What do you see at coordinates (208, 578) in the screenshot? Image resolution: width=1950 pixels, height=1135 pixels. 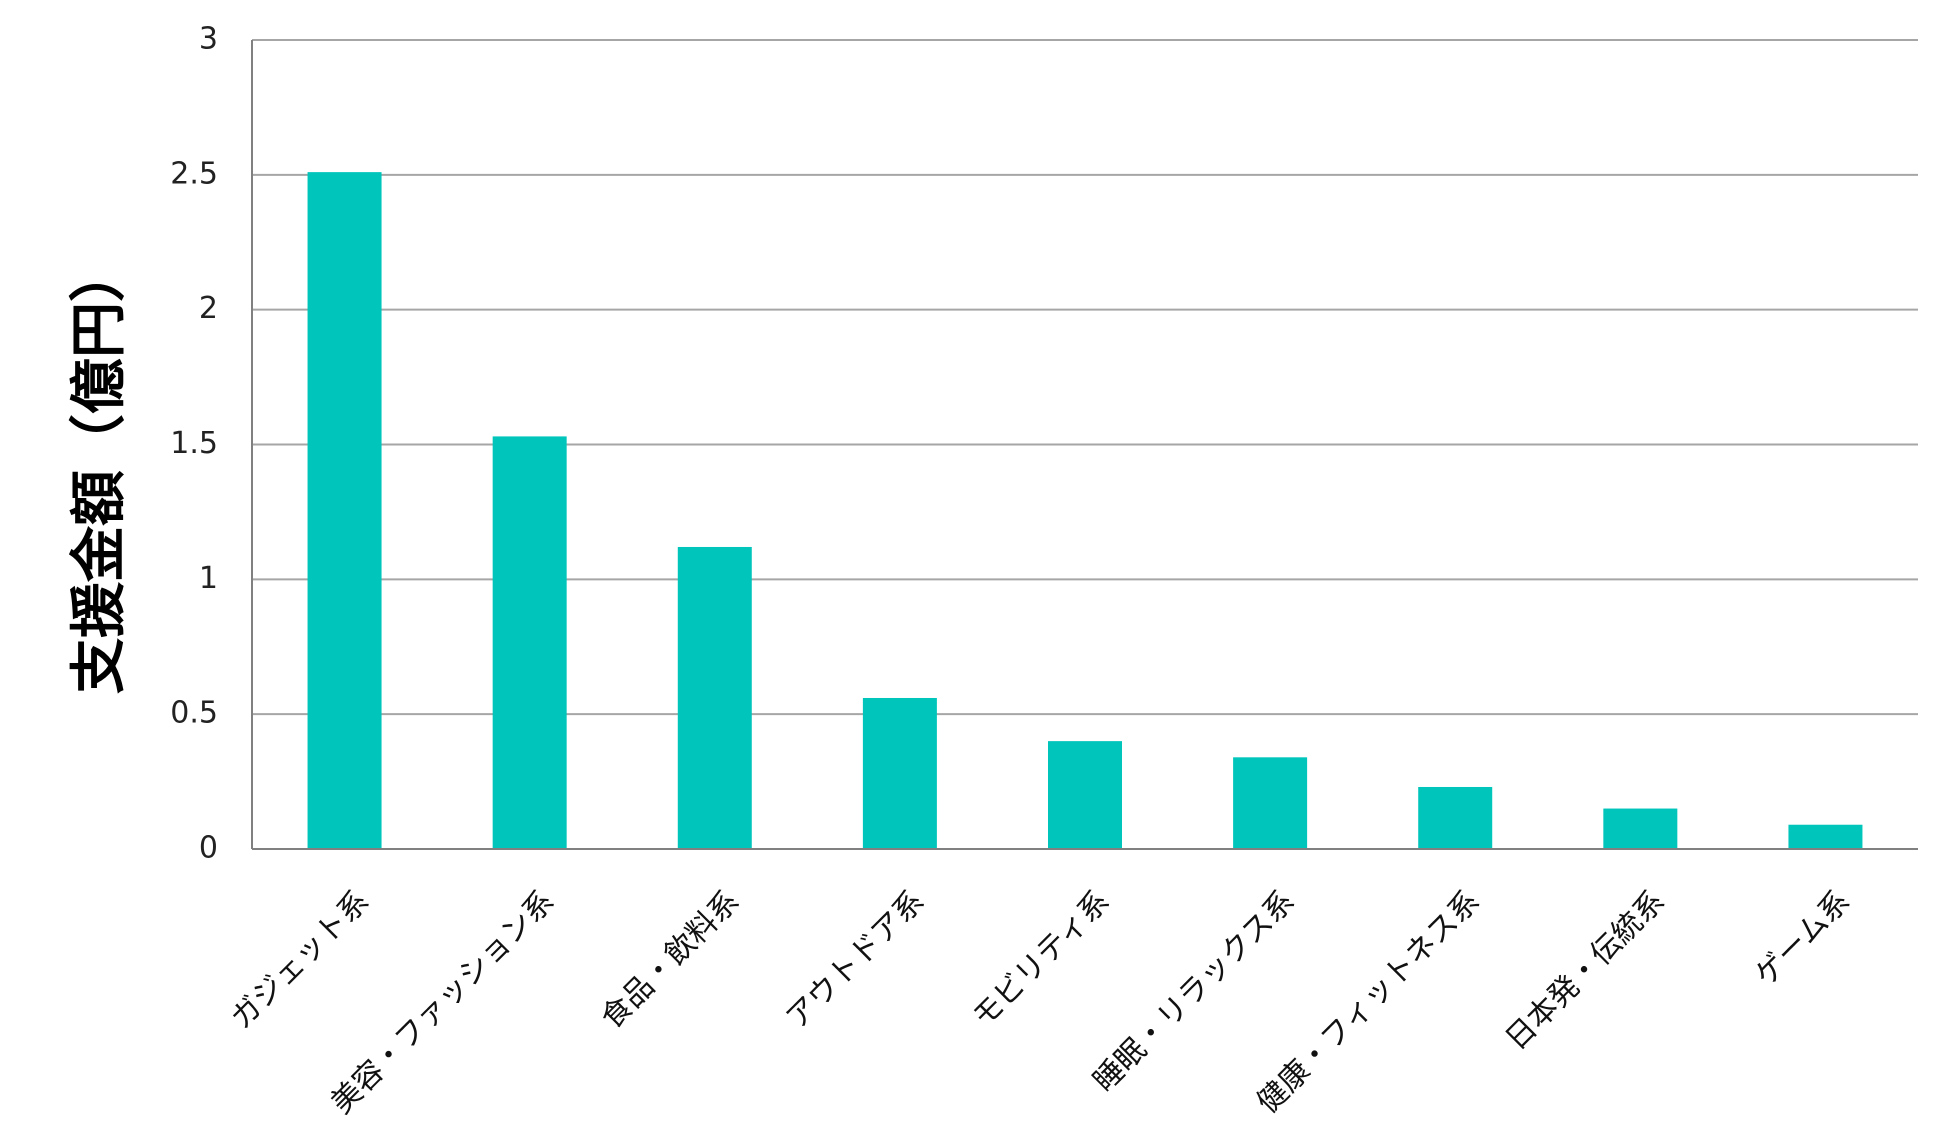 I see `y-tick-label: 1` at bounding box center [208, 578].